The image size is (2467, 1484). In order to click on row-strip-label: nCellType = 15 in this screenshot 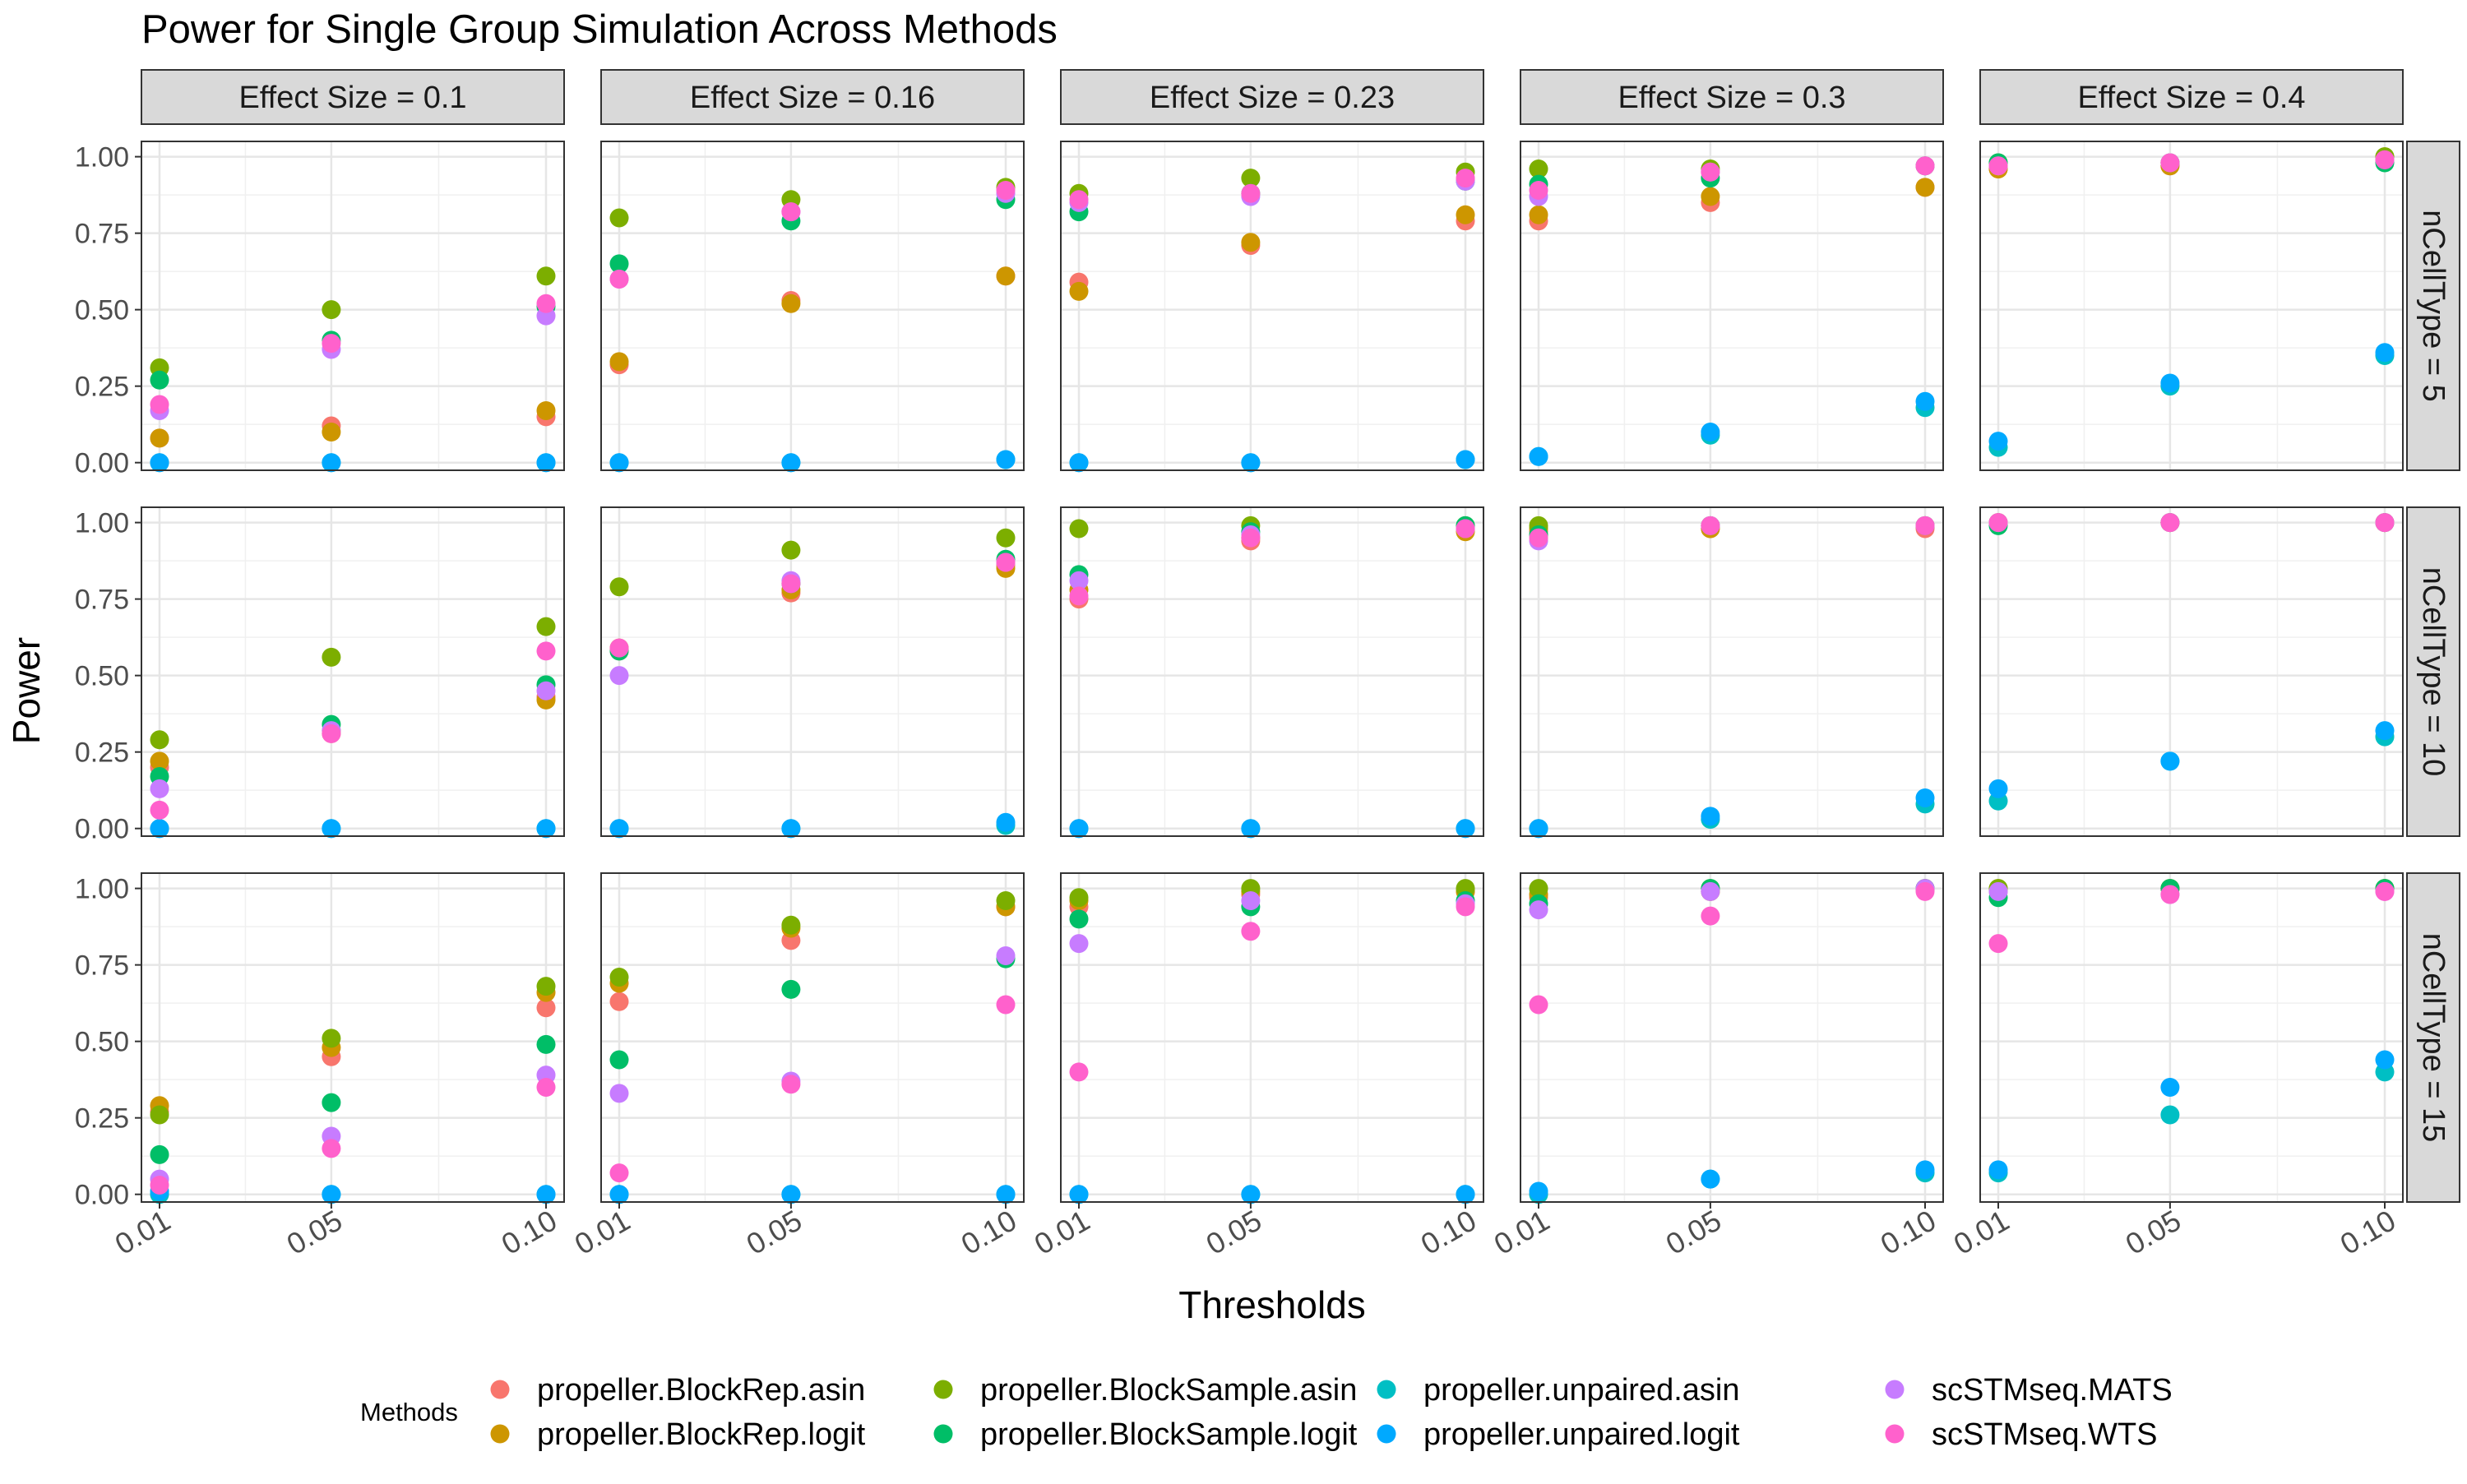, I will do `click(2433, 1038)`.